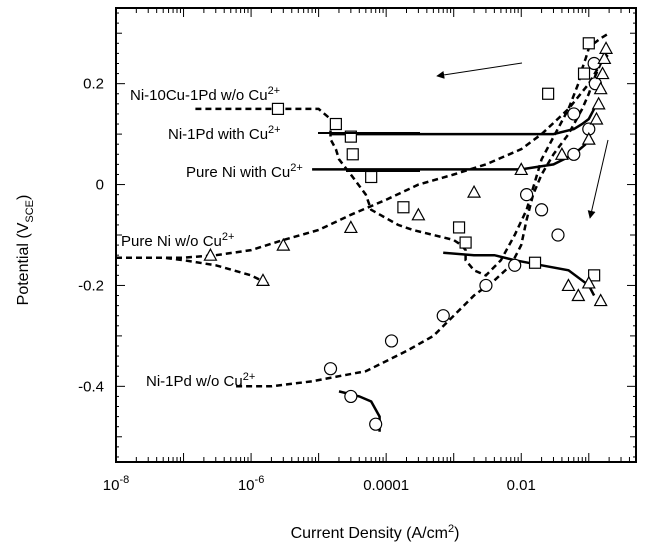 Image resolution: width=645 pixels, height=548 pixels. Describe the element at coordinates (224, 133) in the screenshot. I see `label-ni1pd-with: Ni-1Pd with Cu2+` at that location.